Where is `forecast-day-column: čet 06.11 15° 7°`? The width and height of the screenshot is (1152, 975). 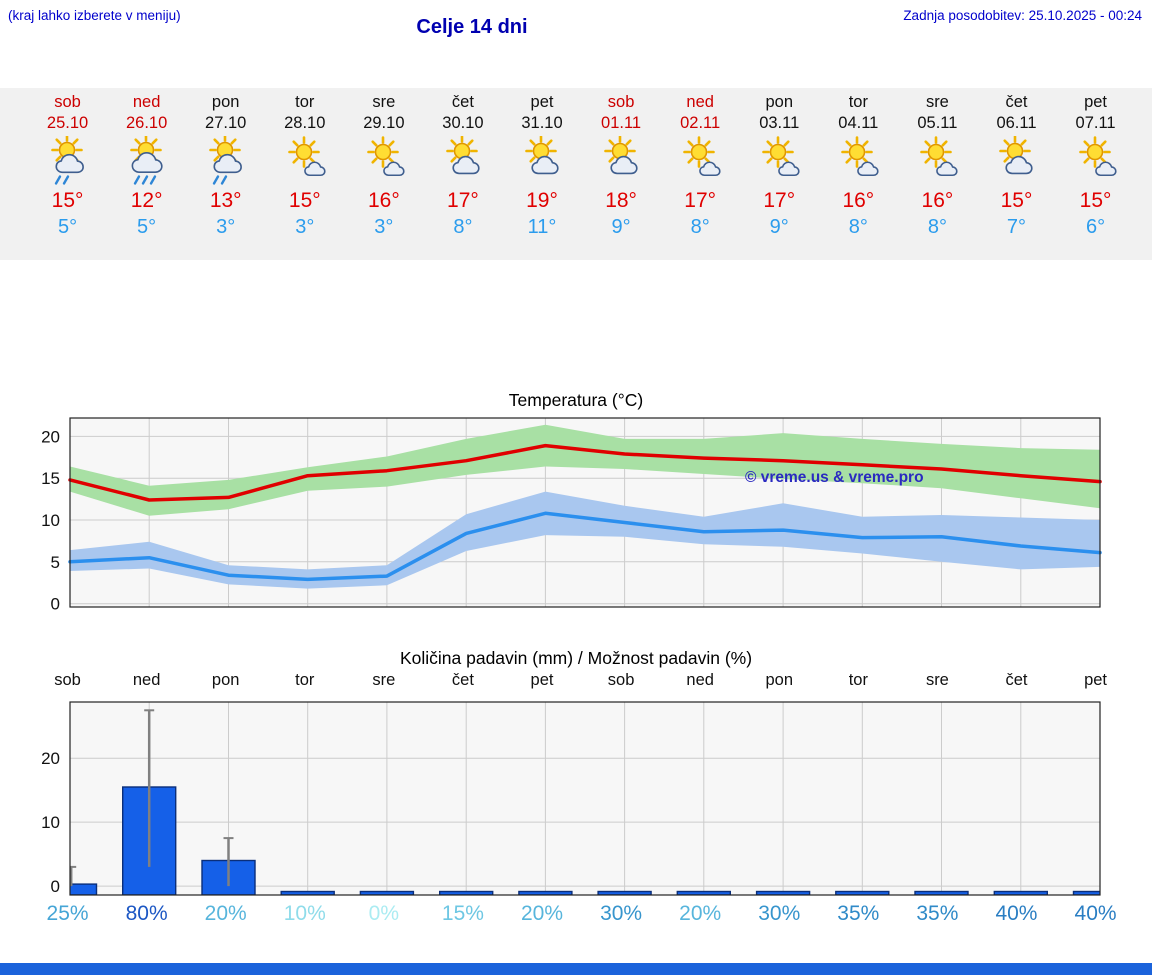
forecast-day-column: čet 06.11 15° 7° is located at coordinates (1016, 165).